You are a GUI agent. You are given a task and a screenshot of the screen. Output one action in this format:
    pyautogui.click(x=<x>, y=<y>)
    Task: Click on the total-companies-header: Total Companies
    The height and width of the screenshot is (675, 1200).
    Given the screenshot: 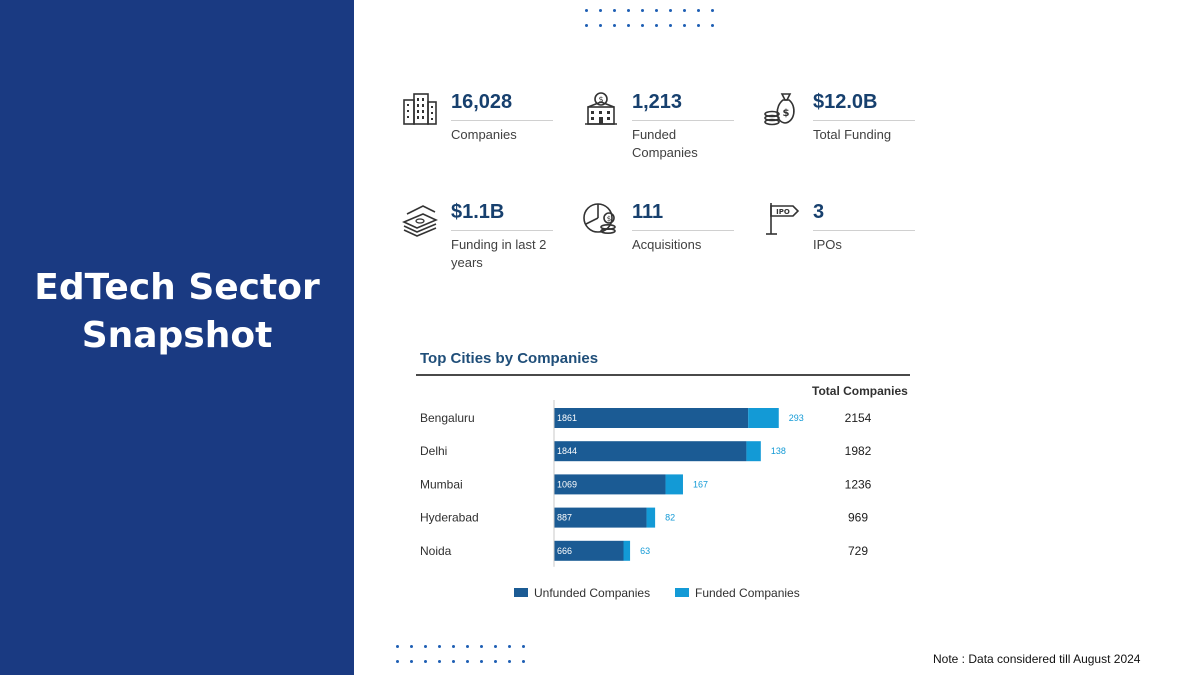 What is the action you would take?
    pyautogui.click(x=860, y=391)
    